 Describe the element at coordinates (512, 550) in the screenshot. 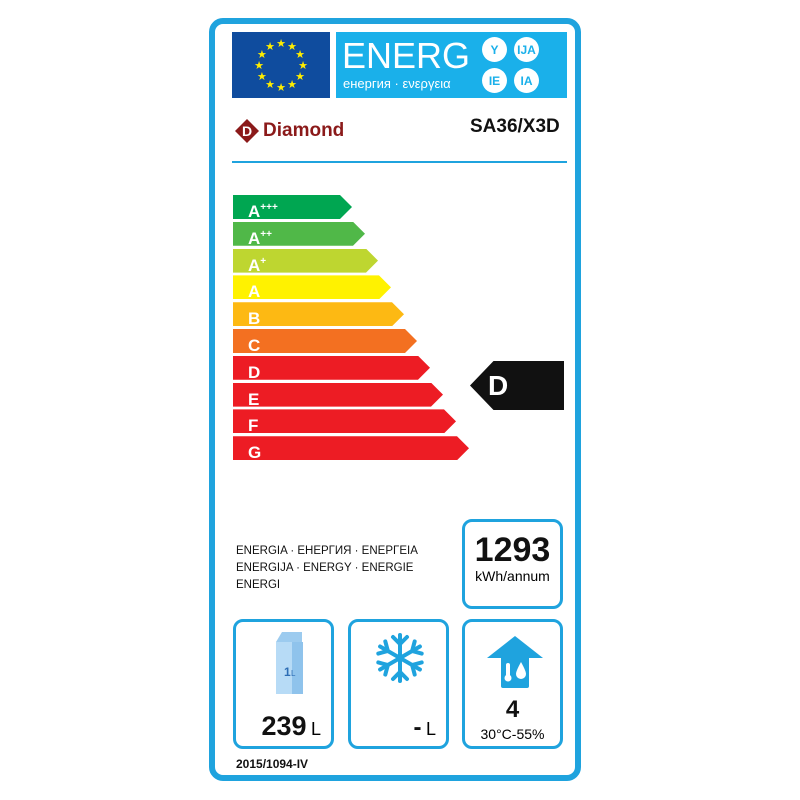

I see `consumption-value: 1293` at that location.